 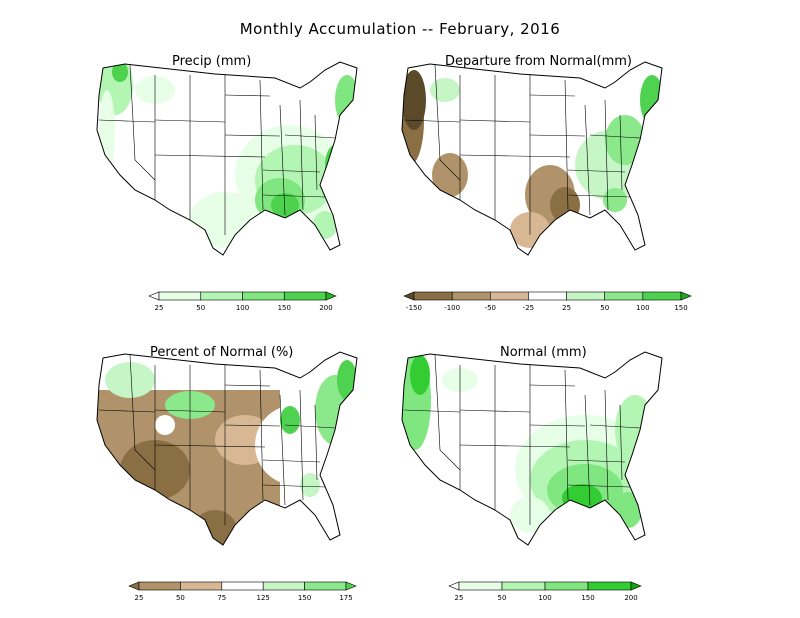 I want to click on colorbar-normal: 25 50 100 150 200, so click(x=545, y=591).